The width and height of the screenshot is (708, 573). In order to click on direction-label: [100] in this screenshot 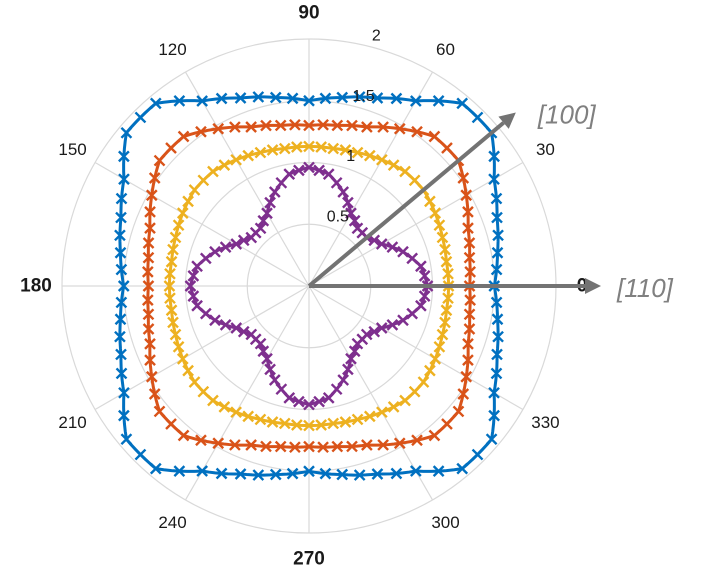, I will do `click(567, 114)`.